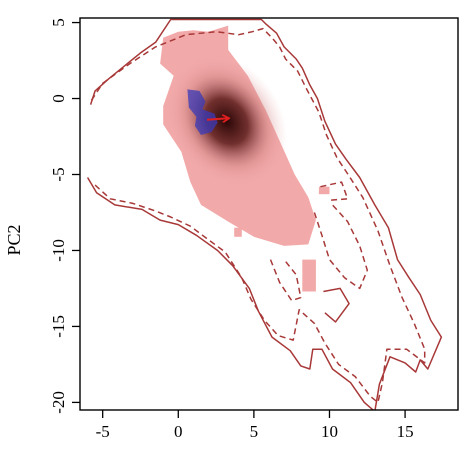  Describe the element at coordinates (217, 119) in the screenshot. I see `direction-arrow` at that location.